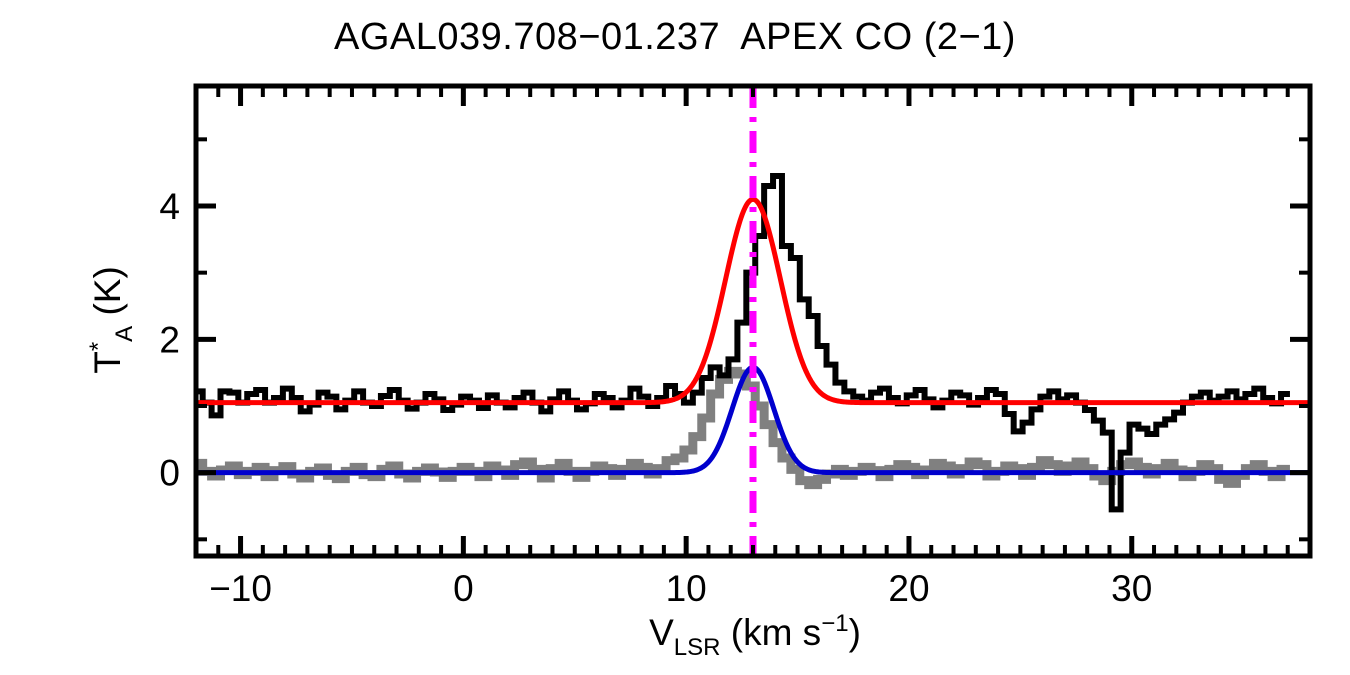 The image size is (1350, 675). I want to click on x-tick-label: 20, so click(908, 588).